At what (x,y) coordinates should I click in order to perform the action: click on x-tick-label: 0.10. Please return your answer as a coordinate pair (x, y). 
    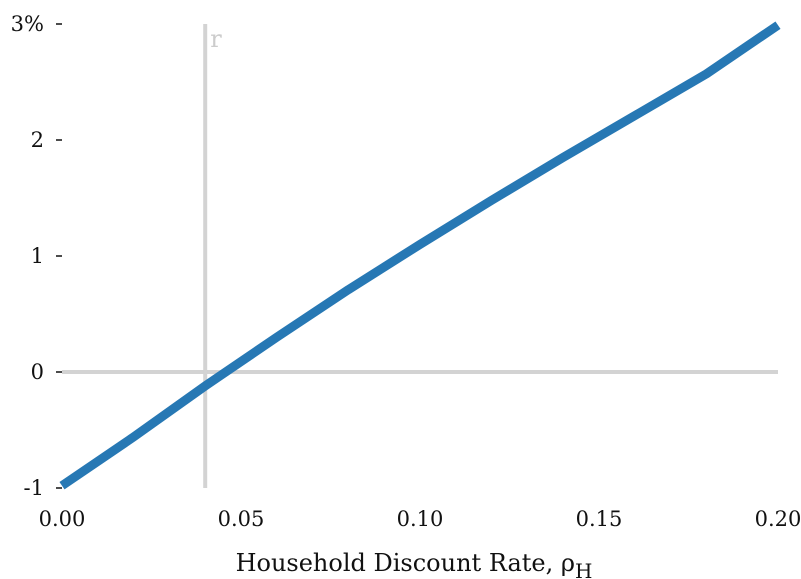
    Looking at the image, I should click on (420, 519).